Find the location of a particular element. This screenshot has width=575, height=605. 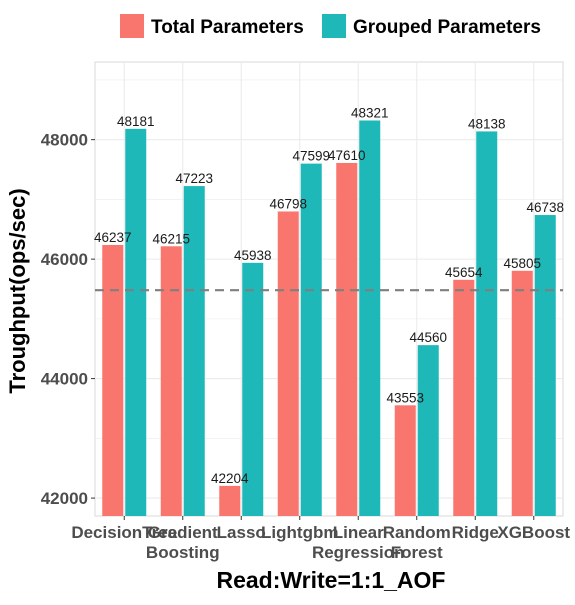

x-tick-label: Gradient Boosting is located at coordinates (183, 542).